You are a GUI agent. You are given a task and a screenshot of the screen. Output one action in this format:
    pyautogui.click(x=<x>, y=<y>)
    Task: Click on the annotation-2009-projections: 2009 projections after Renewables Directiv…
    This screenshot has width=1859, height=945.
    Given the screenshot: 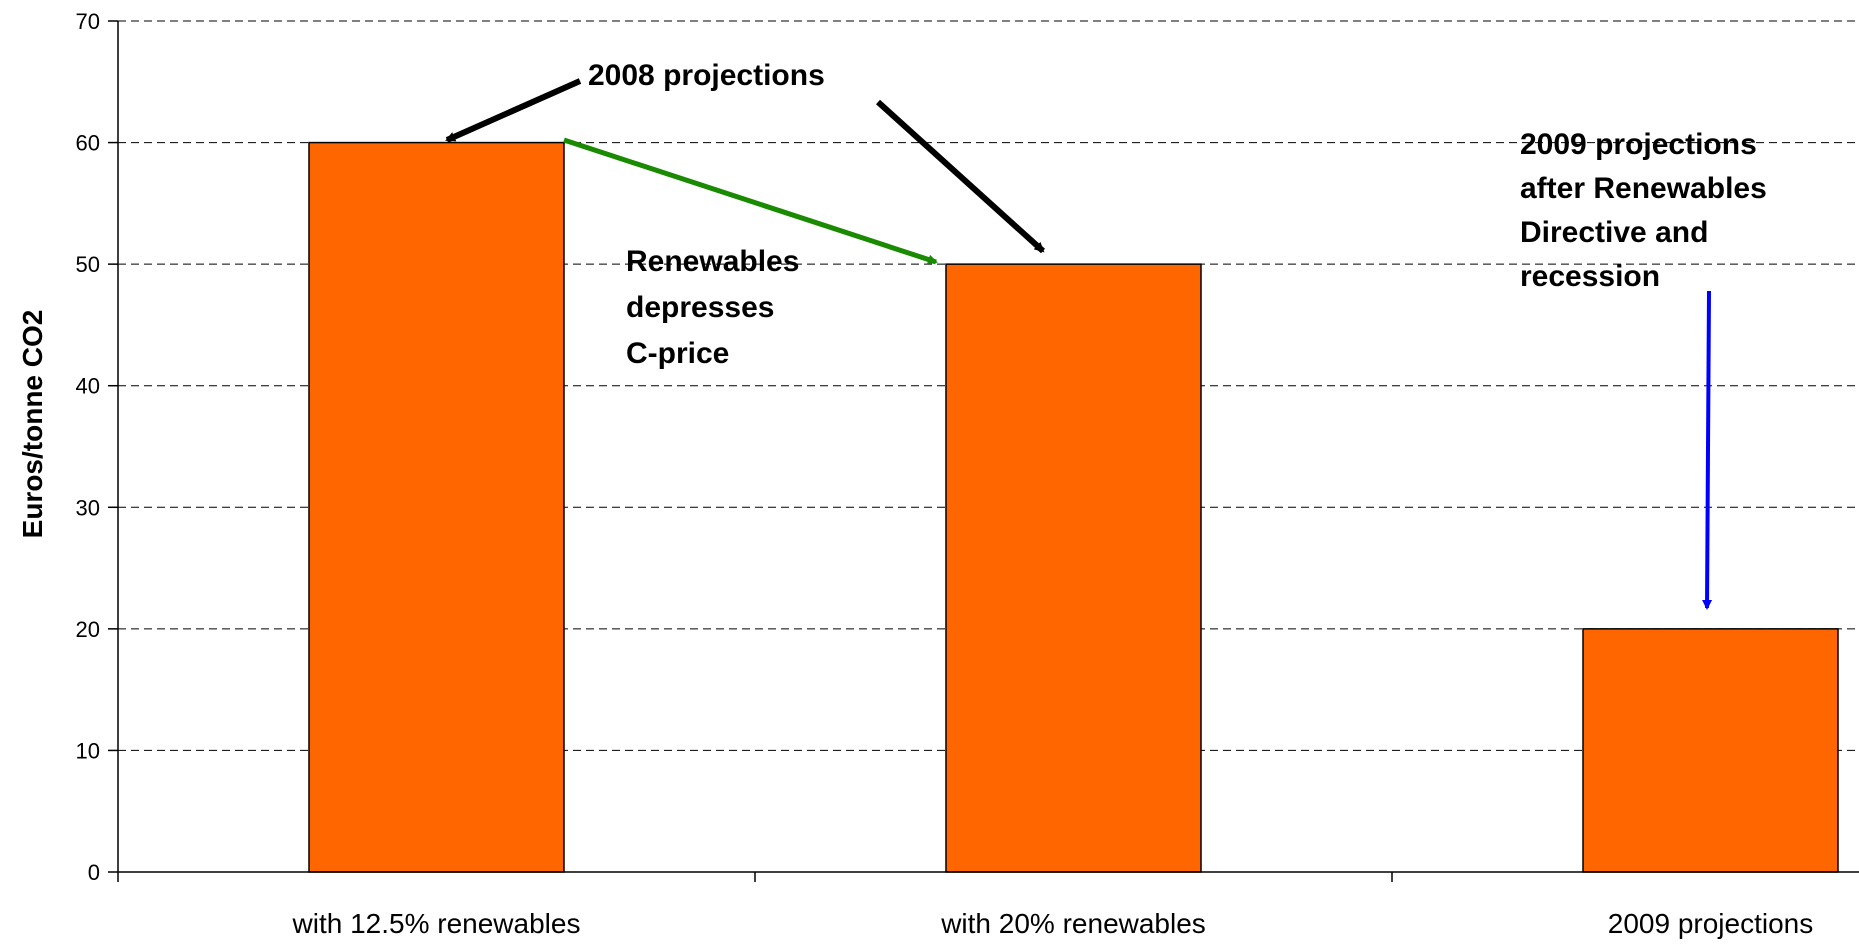 What is the action you would take?
    pyautogui.click(x=1643, y=210)
    